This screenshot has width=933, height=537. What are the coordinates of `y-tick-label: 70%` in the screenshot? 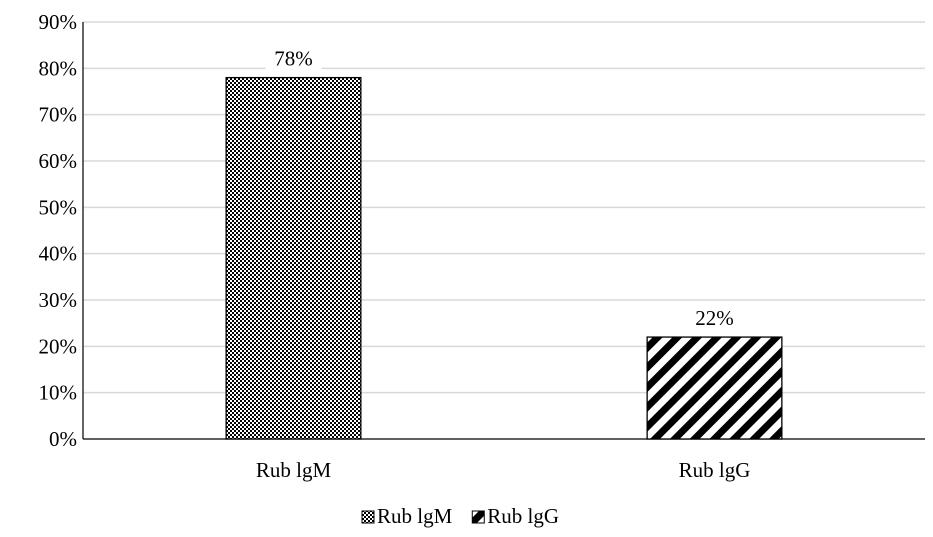 It's located at (58, 115).